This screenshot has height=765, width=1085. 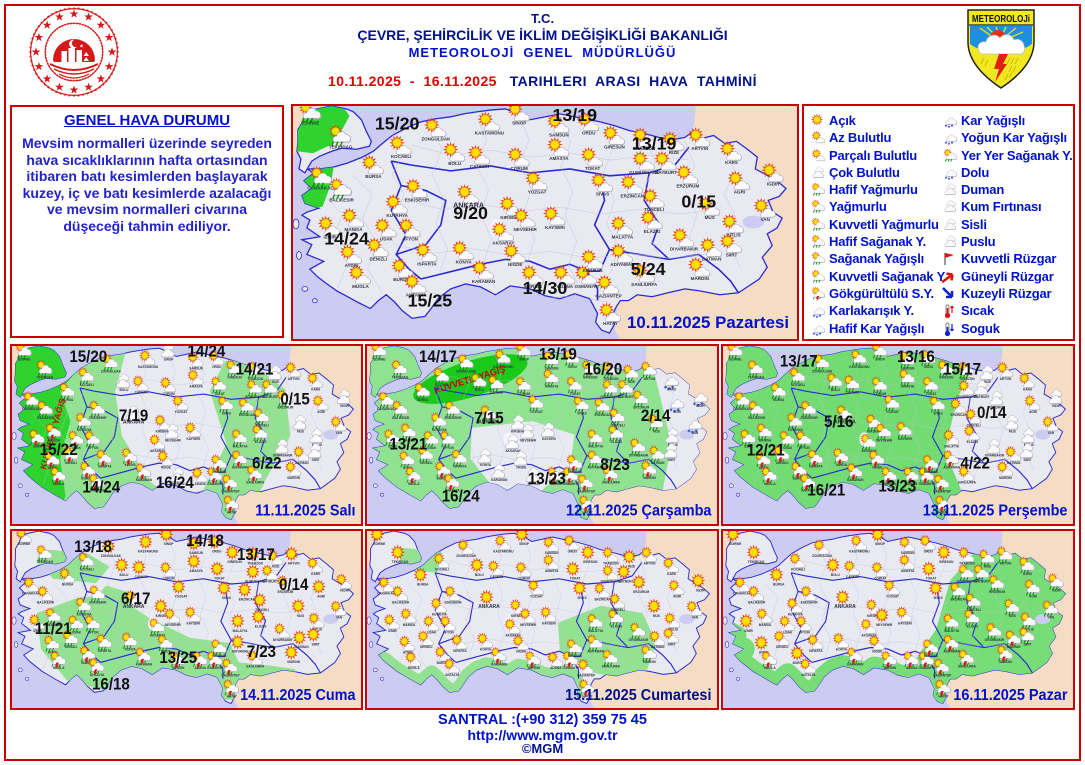 What do you see at coordinates (169, 578) in the screenshot?
I see `svg-text: CORUM` at bounding box center [169, 578].